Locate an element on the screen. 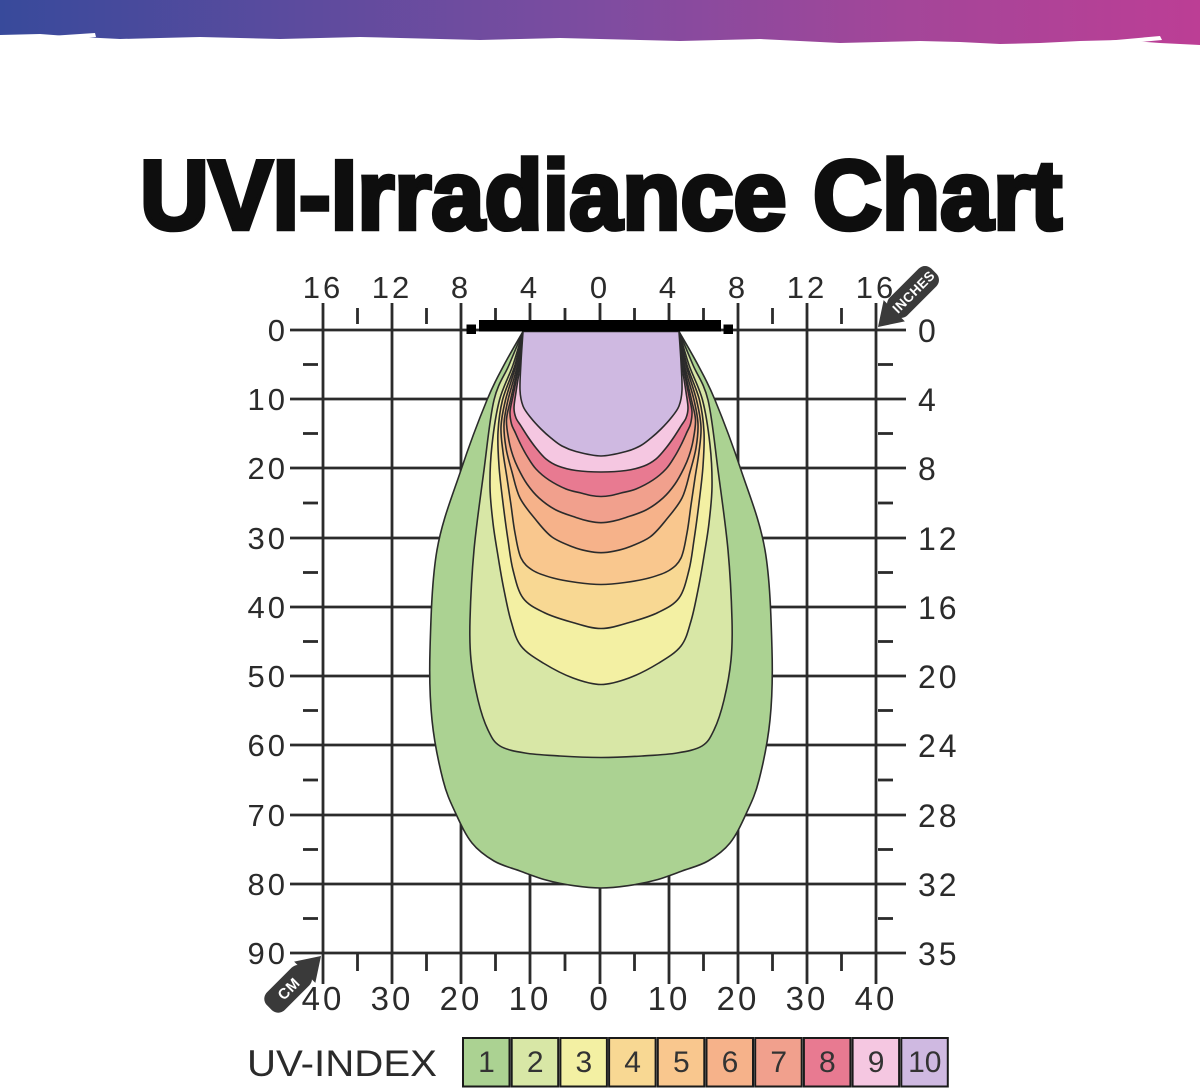 This screenshot has height=1090, width=1200. svg-text: 7 is located at coordinates (778, 1062).